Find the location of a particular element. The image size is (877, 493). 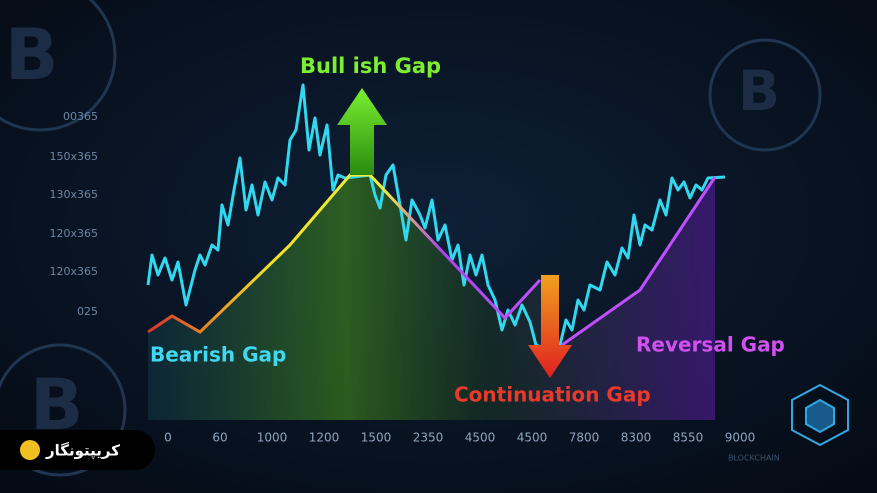

trend-line is located at coordinates (344, 253).